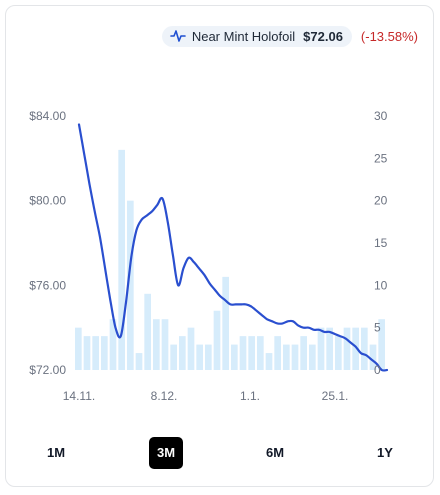 The width and height of the screenshot is (440, 495). I want to click on range-button-6m: 6M, so click(275, 452).